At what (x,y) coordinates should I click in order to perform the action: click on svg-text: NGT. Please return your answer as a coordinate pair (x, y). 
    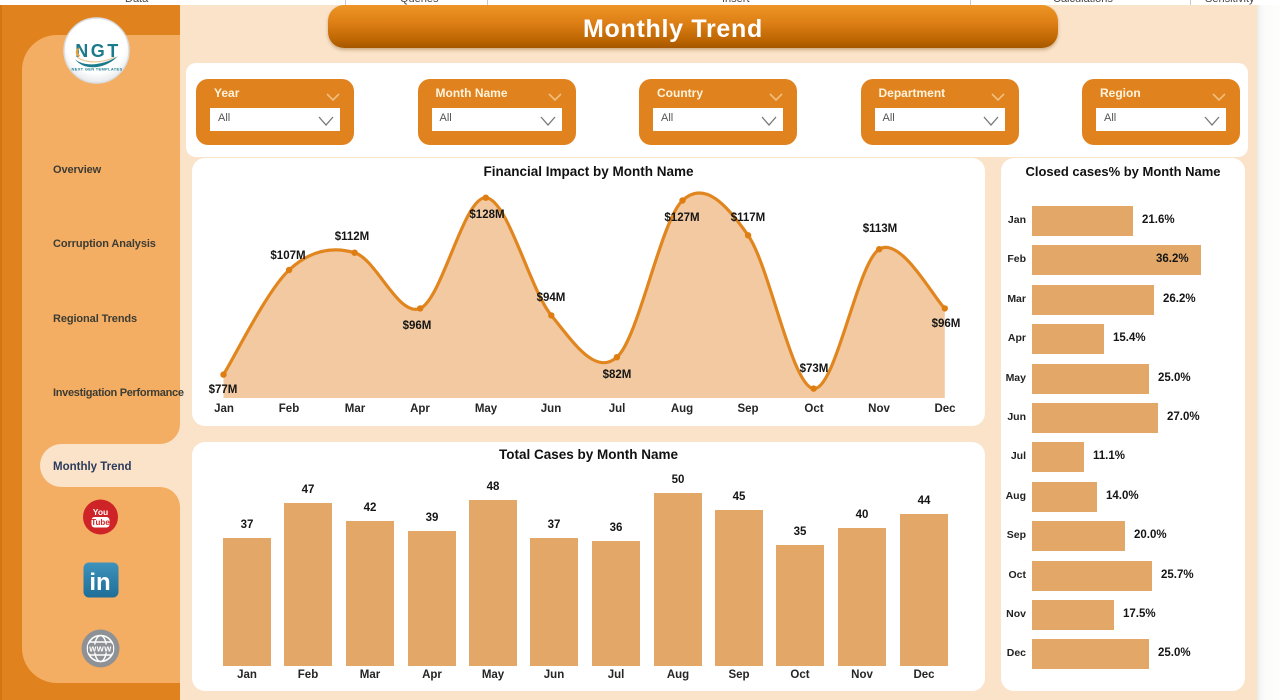
    Looking at the image, I should click on (98, 51).